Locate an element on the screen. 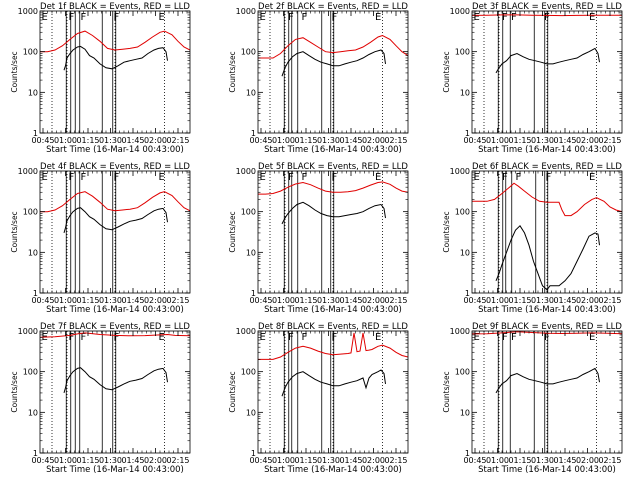 The image size is (640, 480). panel-title: Det 7f BLACK = Events, RED = LLD is located at coordinates (115, 327).